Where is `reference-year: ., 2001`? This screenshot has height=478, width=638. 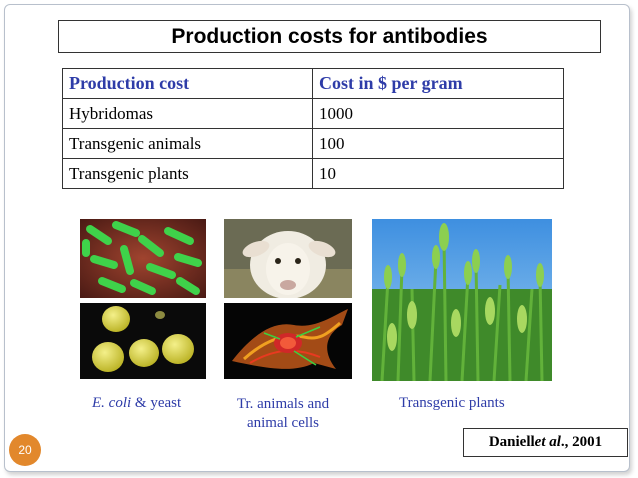
reference-year: ., 2001 is located at coordinates (581, 442).